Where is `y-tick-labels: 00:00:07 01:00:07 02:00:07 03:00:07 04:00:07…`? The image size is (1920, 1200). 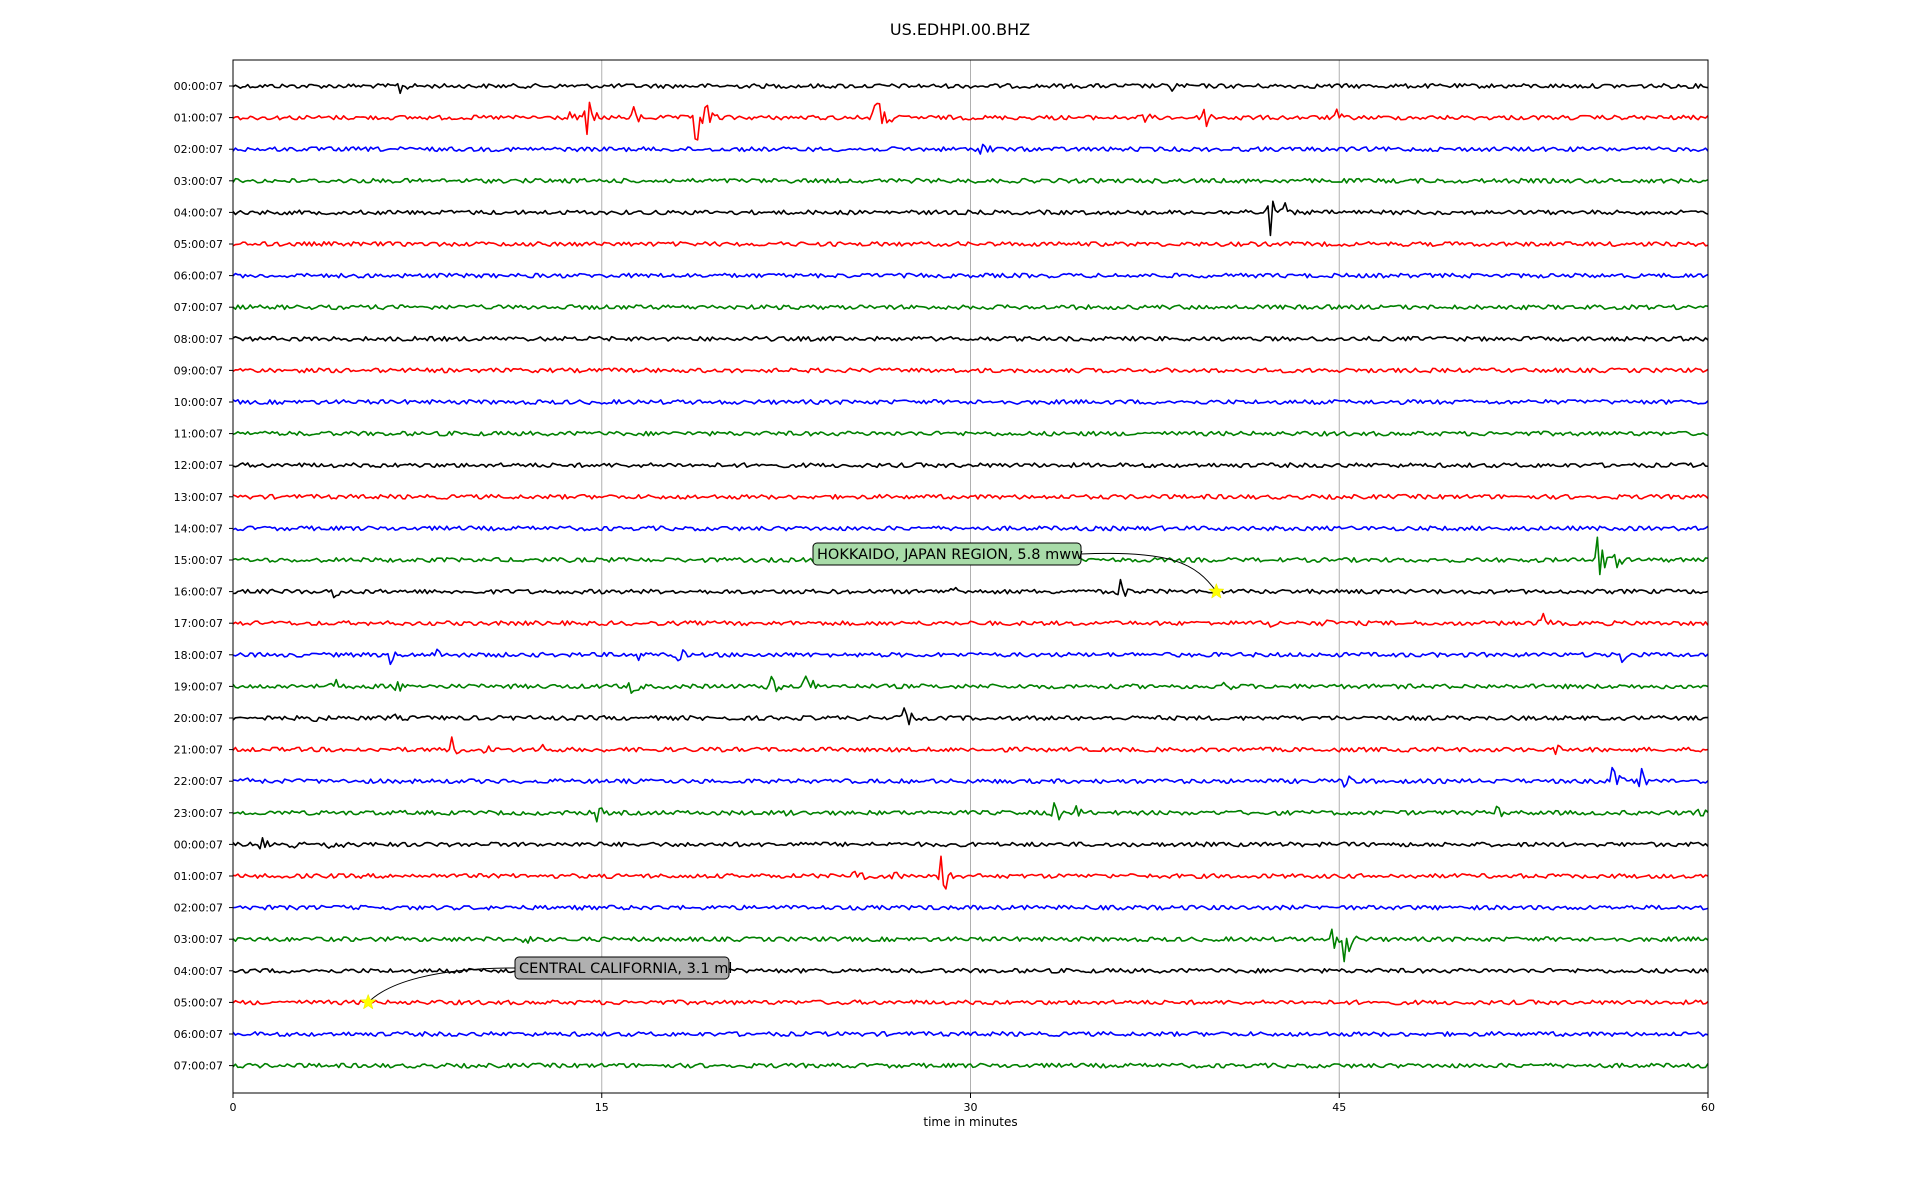 y-tick-labels: 00:00:07 01:00:07 02:00:07 03:00:07 04:00:07… is located at coordinates (203, 576).